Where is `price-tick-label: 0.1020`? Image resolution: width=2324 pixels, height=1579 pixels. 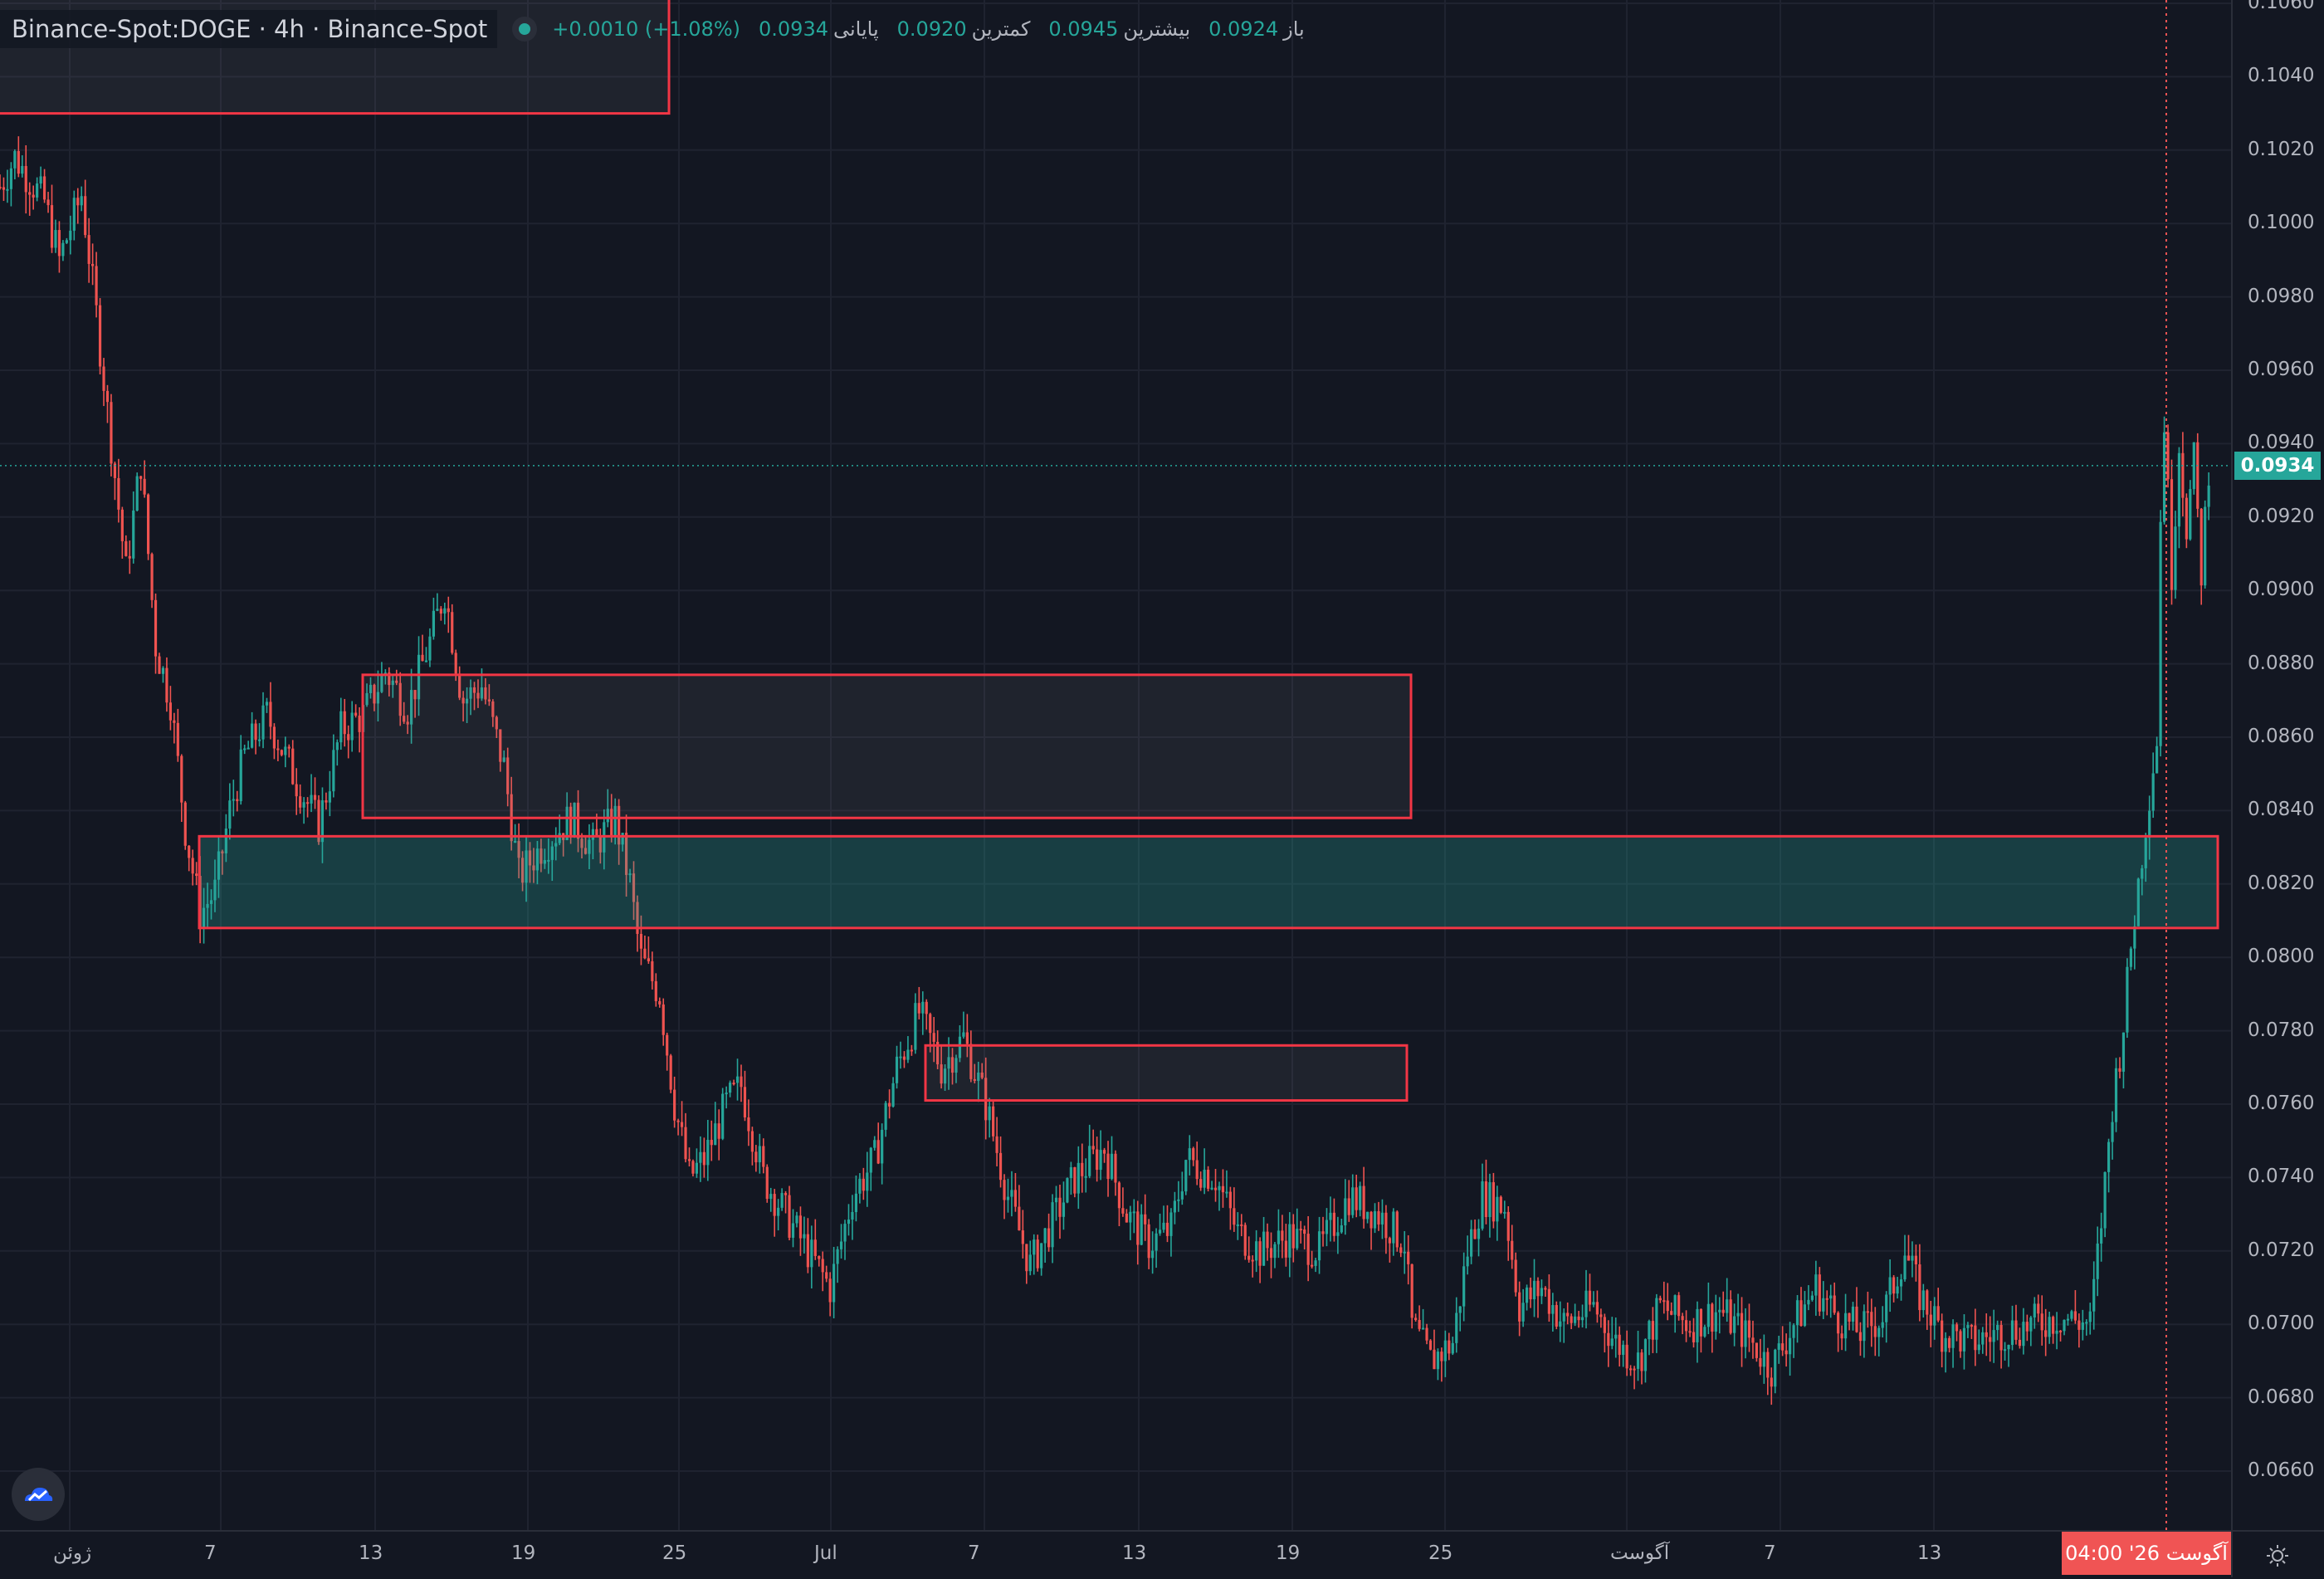 price-tick-label: 0.1020 is located at coordinates (2281, 149).